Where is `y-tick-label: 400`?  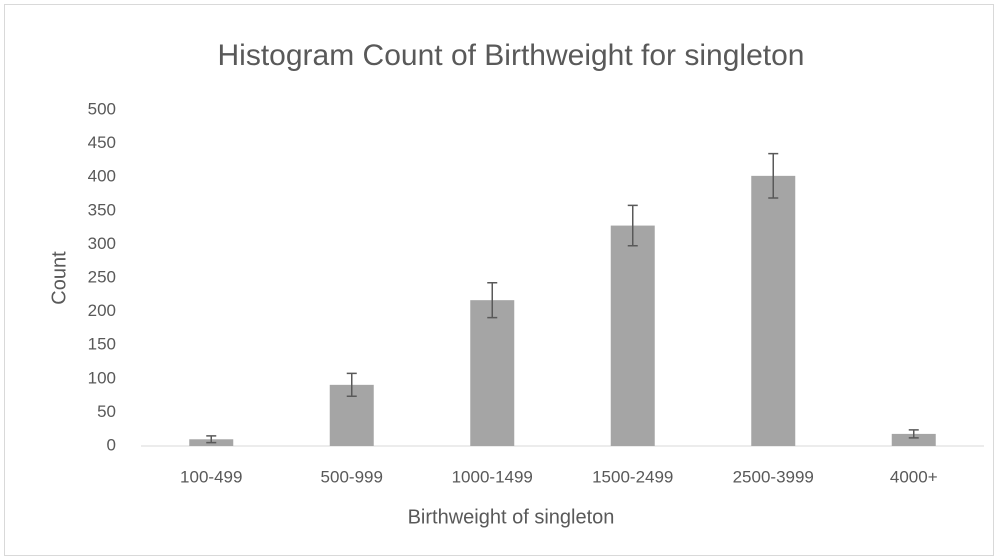 y-tick-label: 400 is located at coordinates (102, 176).